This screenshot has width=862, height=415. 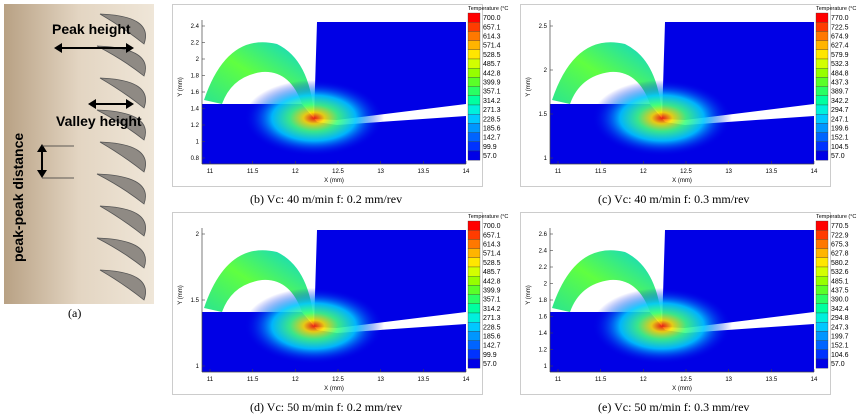 What do you see at coordinates (840, 226) in the screenshot?
I see `legend-value: 770.5` at bounding box center [840, 226].